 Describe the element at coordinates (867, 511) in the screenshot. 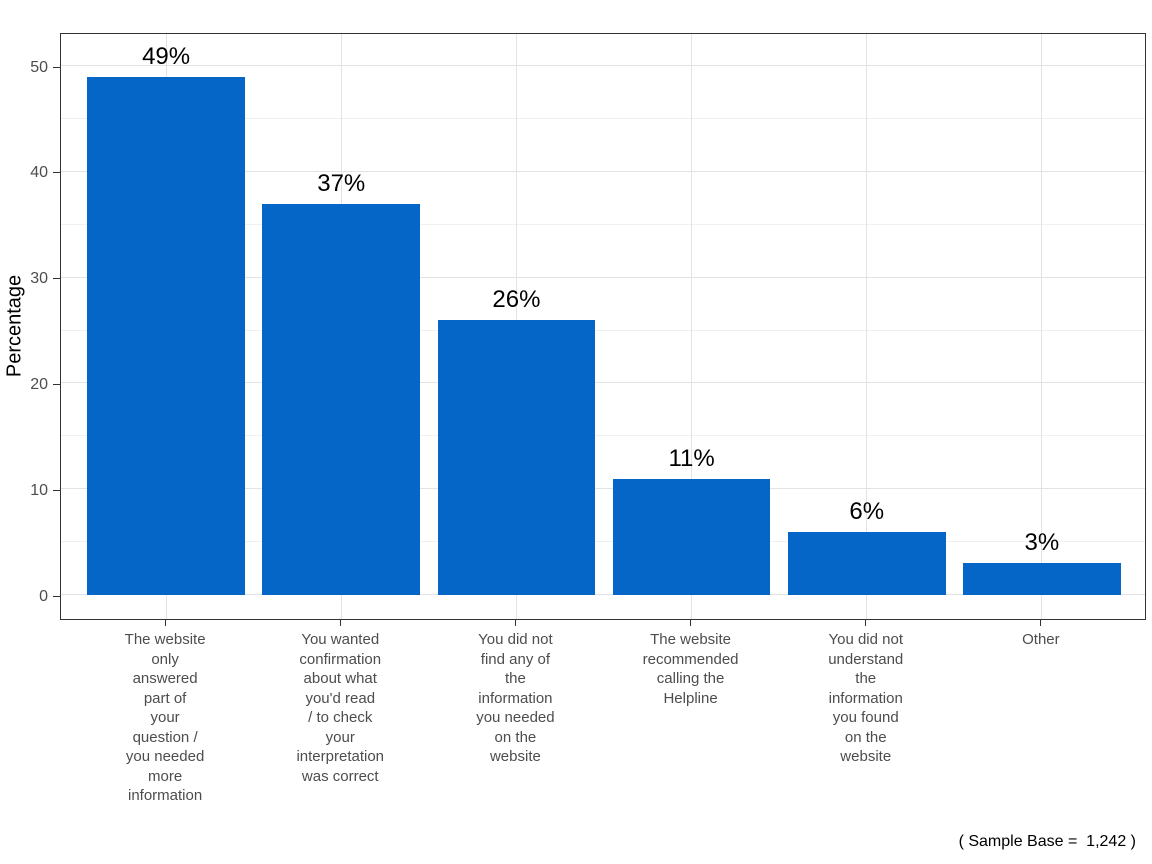

I see `bar-value-label: 6%` at that location.